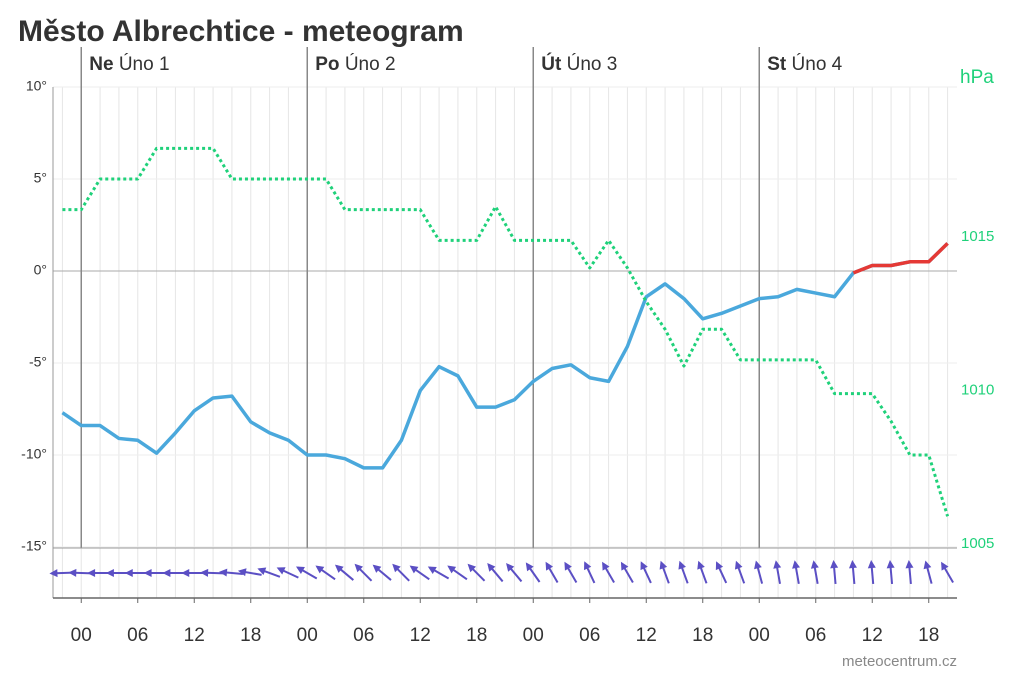 The width and height of the screenshot is (1024, 700). What do you see at coordinates (579, 64) in the screenshot?
I see `day-label: Út Úno 3` at bounding box center [579, 64].